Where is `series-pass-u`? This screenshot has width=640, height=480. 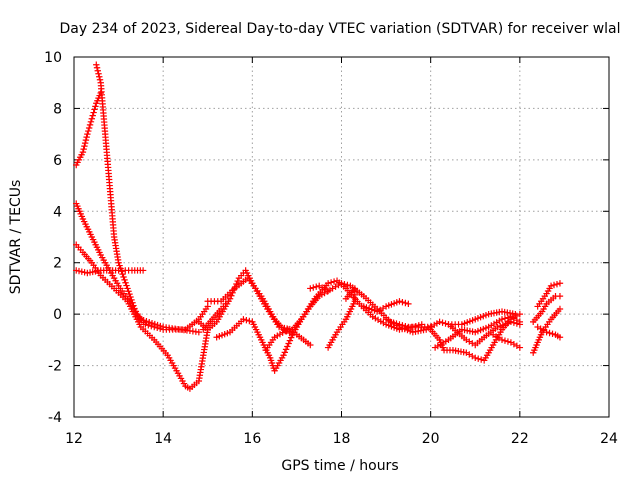 series-pass-u is located at coordinates (549, 295).